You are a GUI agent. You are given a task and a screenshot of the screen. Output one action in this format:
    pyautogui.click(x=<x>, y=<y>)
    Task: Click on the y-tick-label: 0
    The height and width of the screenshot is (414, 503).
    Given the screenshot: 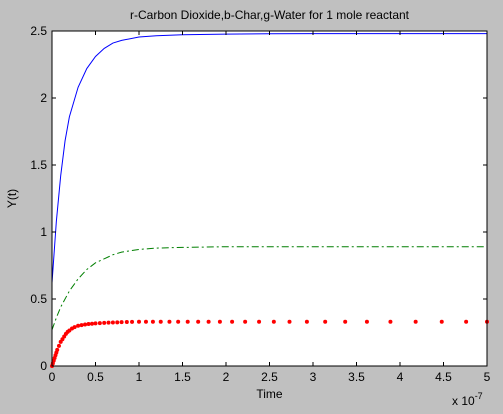 What is the action you would take?
    pyautogui.click(x=43, y=366)
    